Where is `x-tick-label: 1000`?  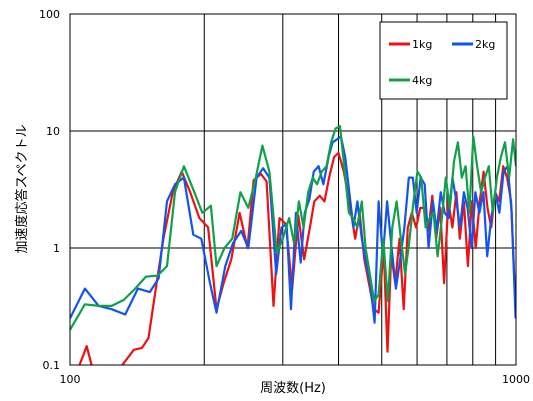 x-tick-label: 1000 is located at coordinates (516, 379).